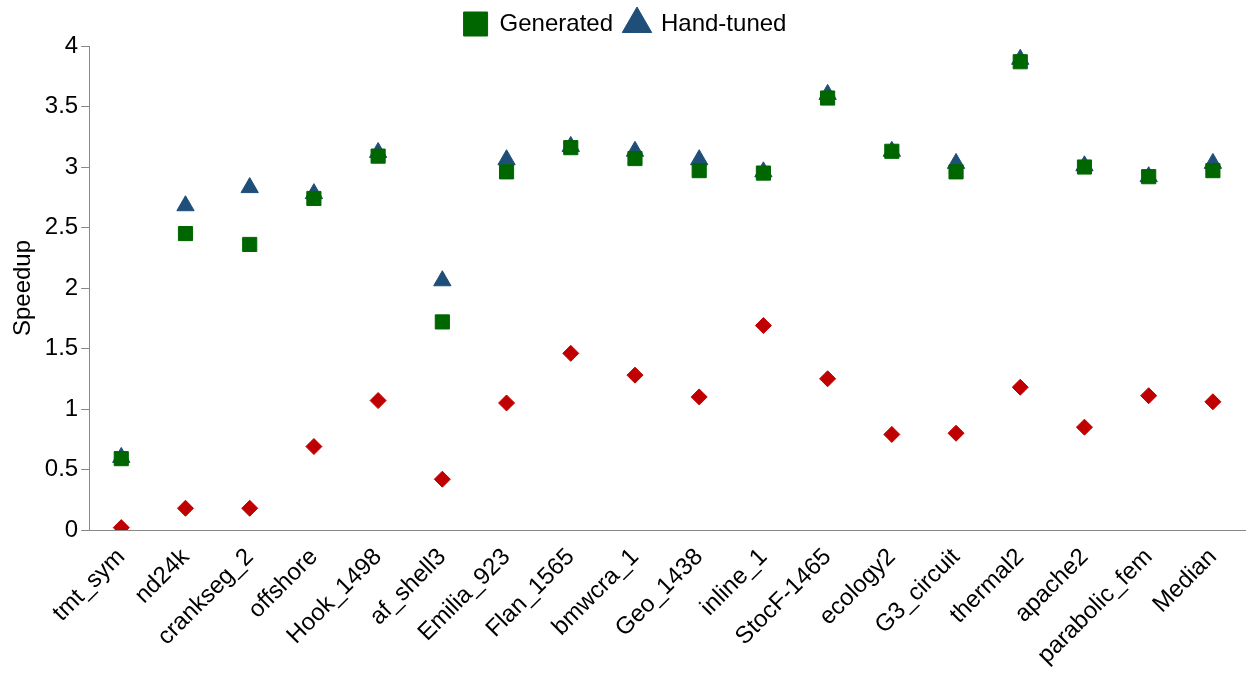 This screenshot has height=673, width=1260. Describe the element at coordinates (61, 468) in the screenshot. I see `y-tick-label: 0.5` at that location.